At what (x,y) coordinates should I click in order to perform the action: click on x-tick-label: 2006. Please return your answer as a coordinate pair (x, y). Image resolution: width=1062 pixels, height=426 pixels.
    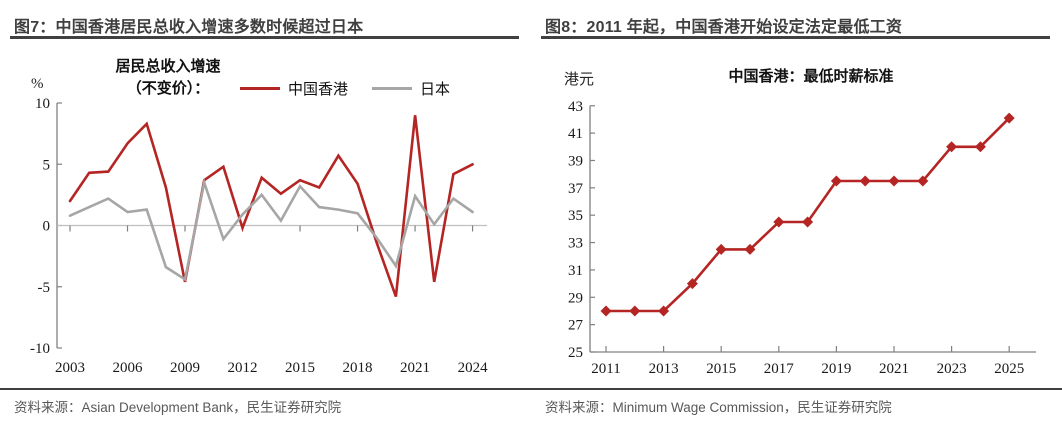
    Looking at the image, I should click on (128, 368).